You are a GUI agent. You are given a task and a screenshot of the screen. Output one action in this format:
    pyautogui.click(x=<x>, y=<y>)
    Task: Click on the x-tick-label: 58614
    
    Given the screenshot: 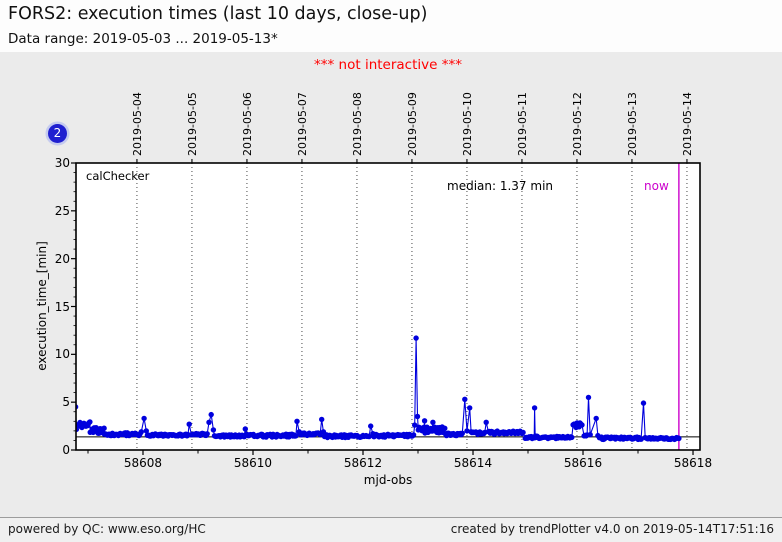 What is the action you would take?
    pyautogui.click(x=473, y=463)
    